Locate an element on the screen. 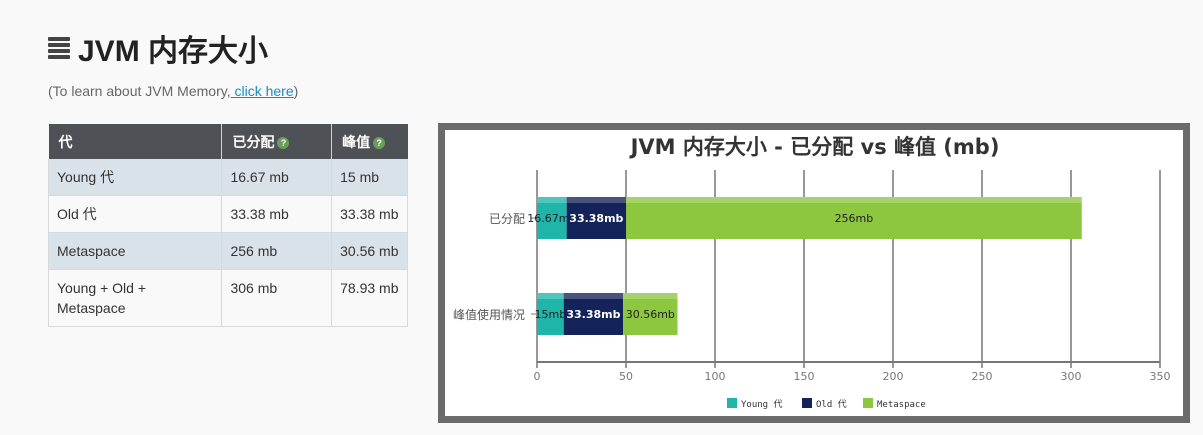 Image resolution: width=1203 pixels, height=435 pixels. data-label: 256mb is located at coordinates (854, 218).